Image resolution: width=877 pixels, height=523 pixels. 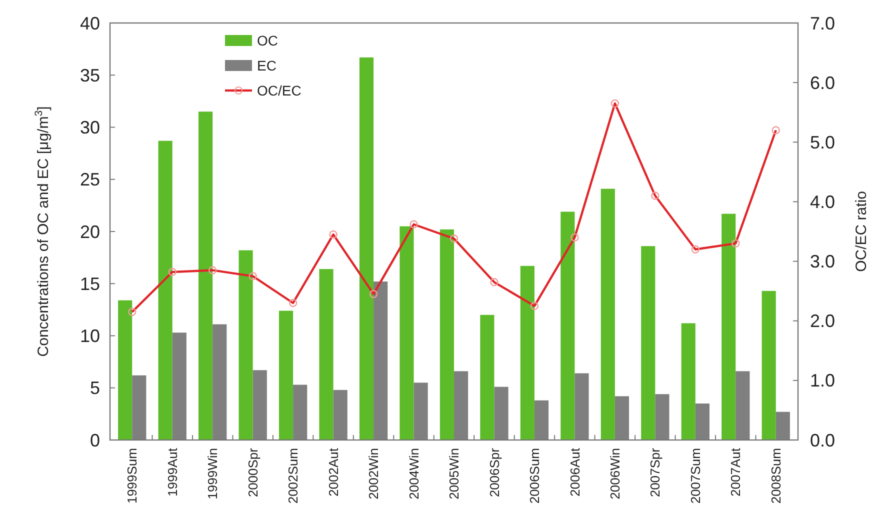 What do you see at coordinates (90, 180) in the screenshot?
I see `y-tick-label: 25` at bounding box center [90, 180].